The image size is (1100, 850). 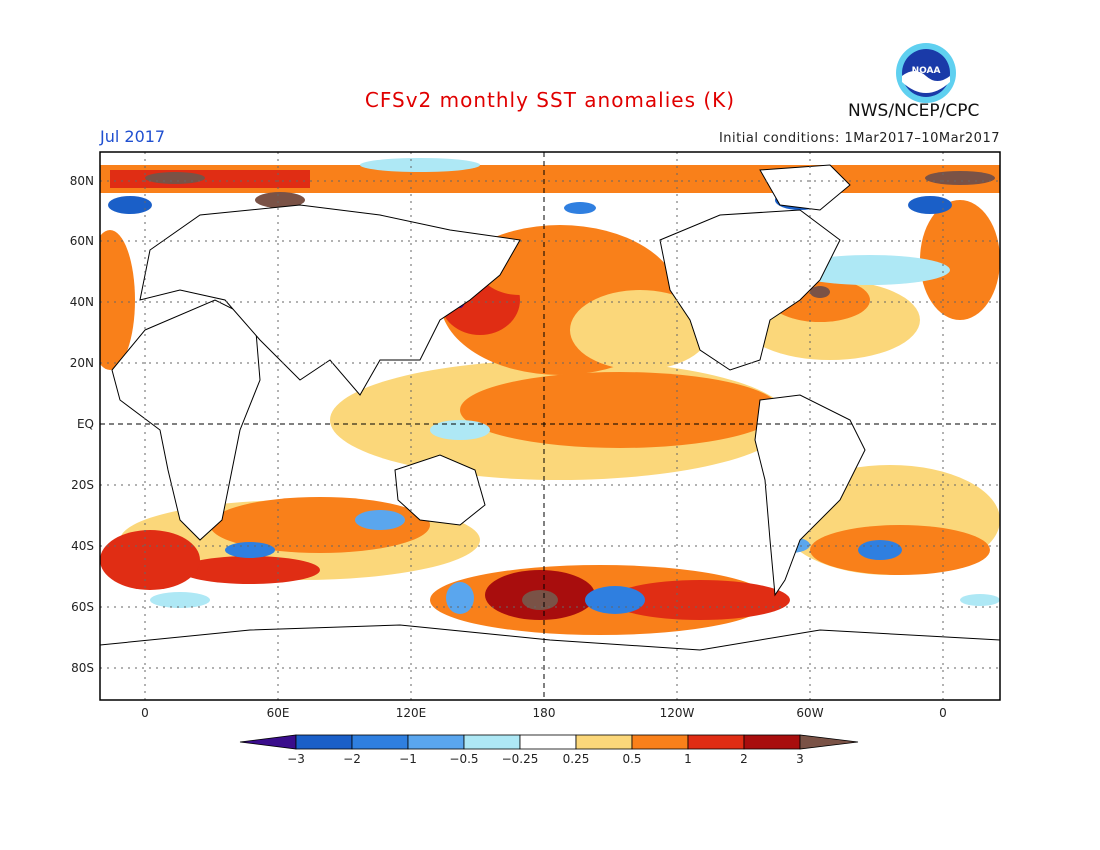 What do you see at coordinates (550, 662) in the screenshot?
I see `continent-antarctica` at bounding box center [550, 662].